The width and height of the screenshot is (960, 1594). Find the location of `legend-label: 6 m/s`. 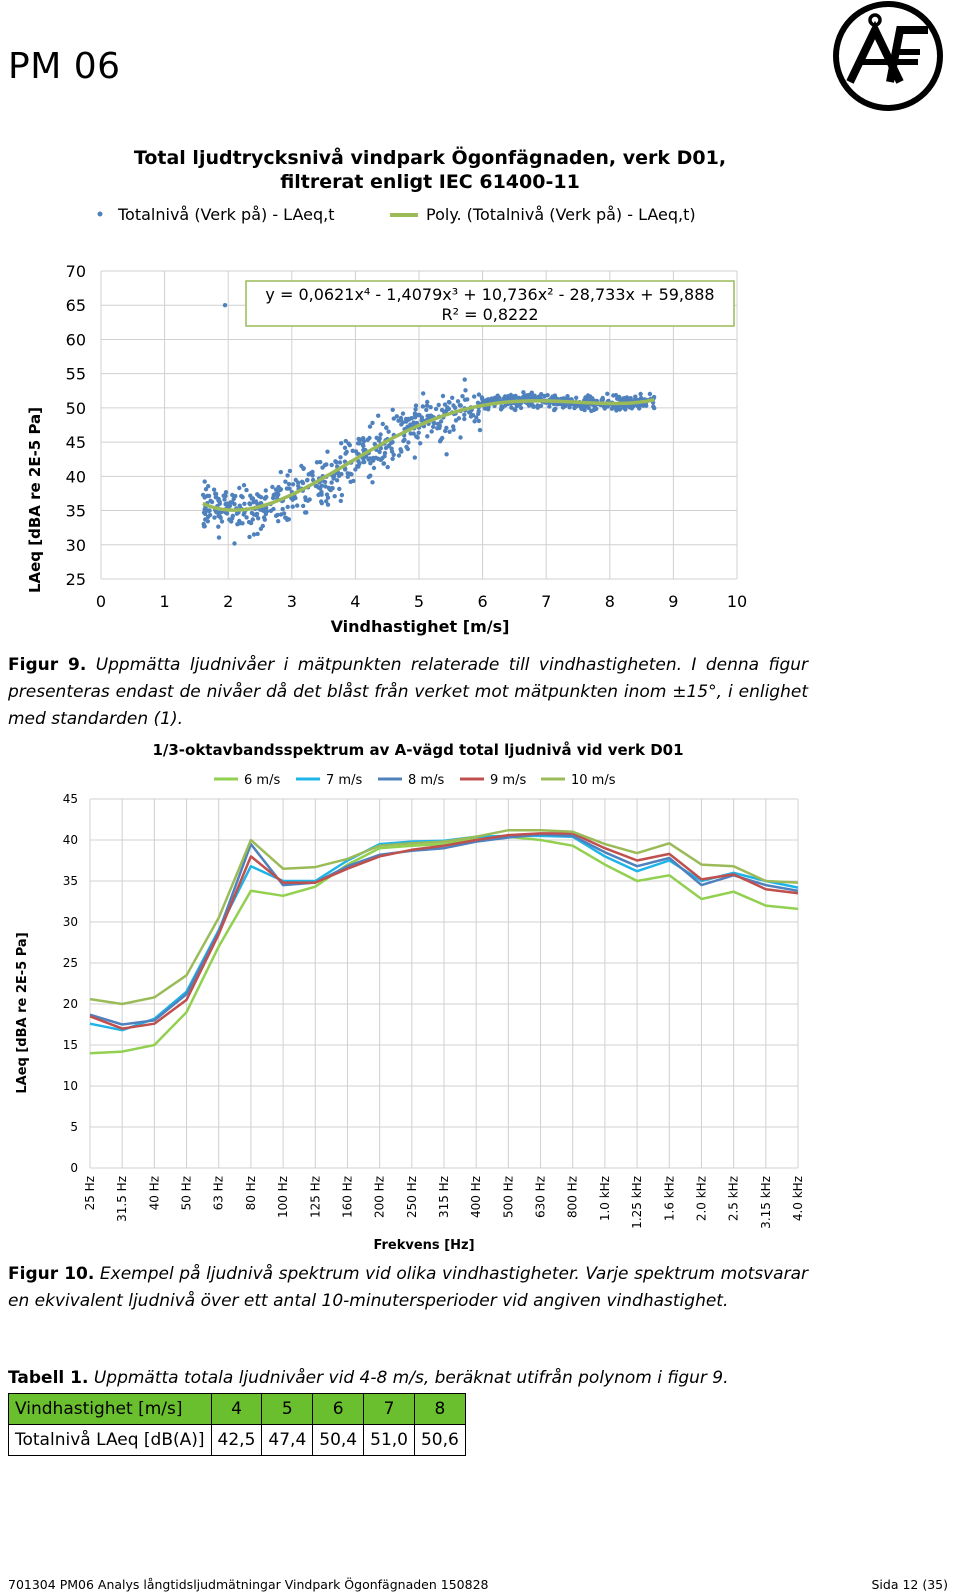

legend-label: 6 m/s is located at coordinates (262, 780).